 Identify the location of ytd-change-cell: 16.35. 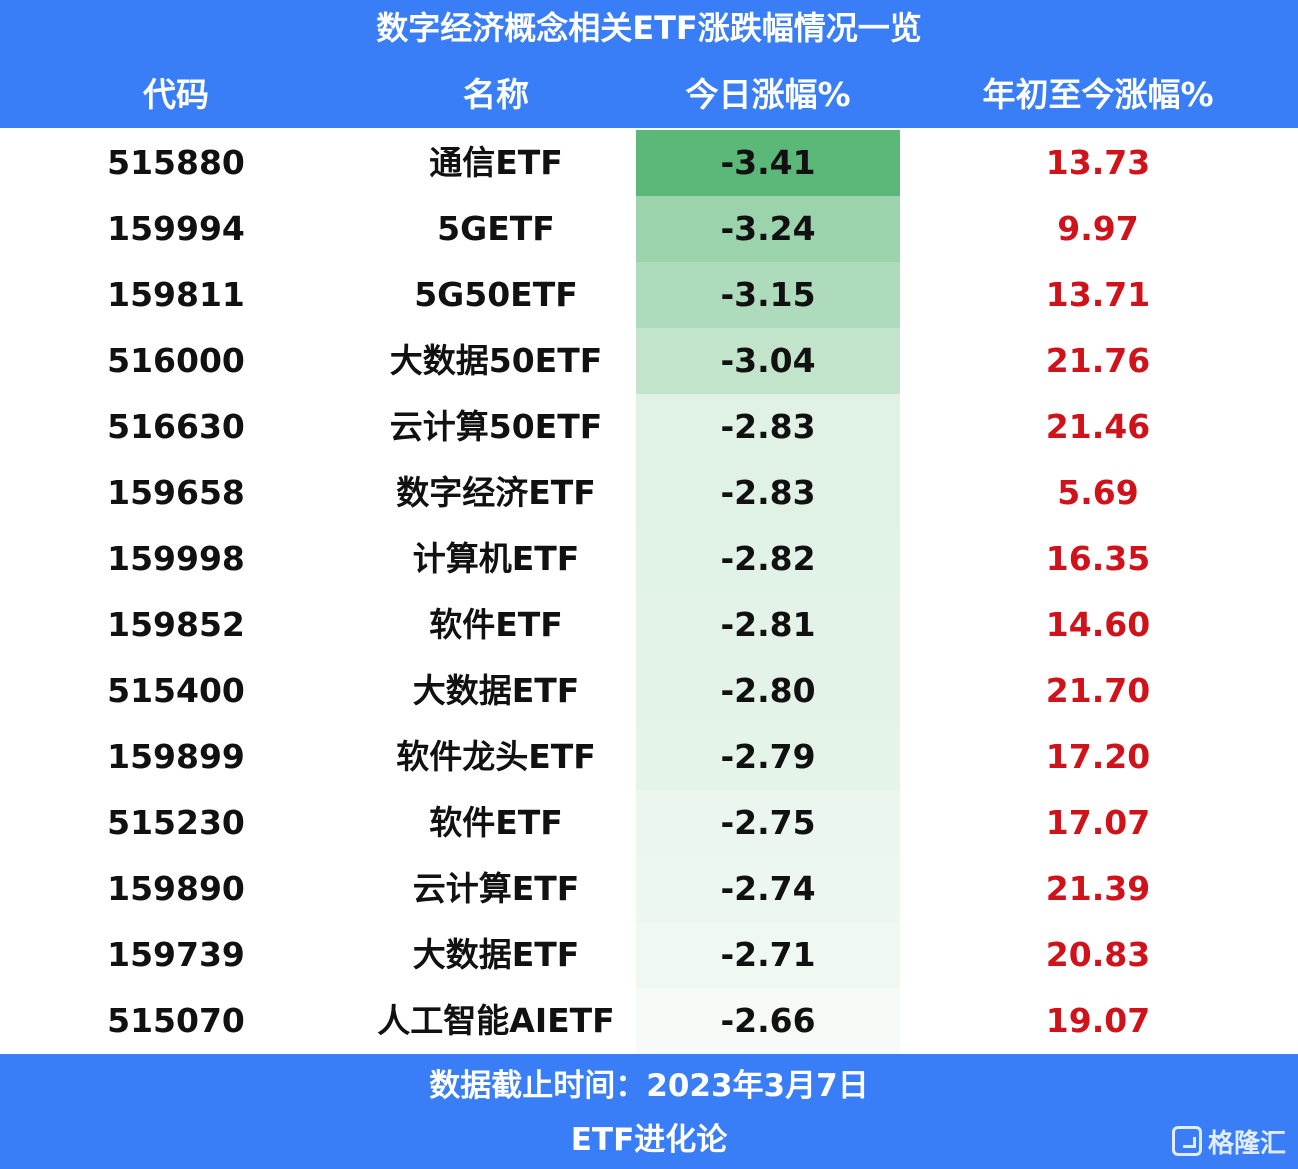
(1098, 558).